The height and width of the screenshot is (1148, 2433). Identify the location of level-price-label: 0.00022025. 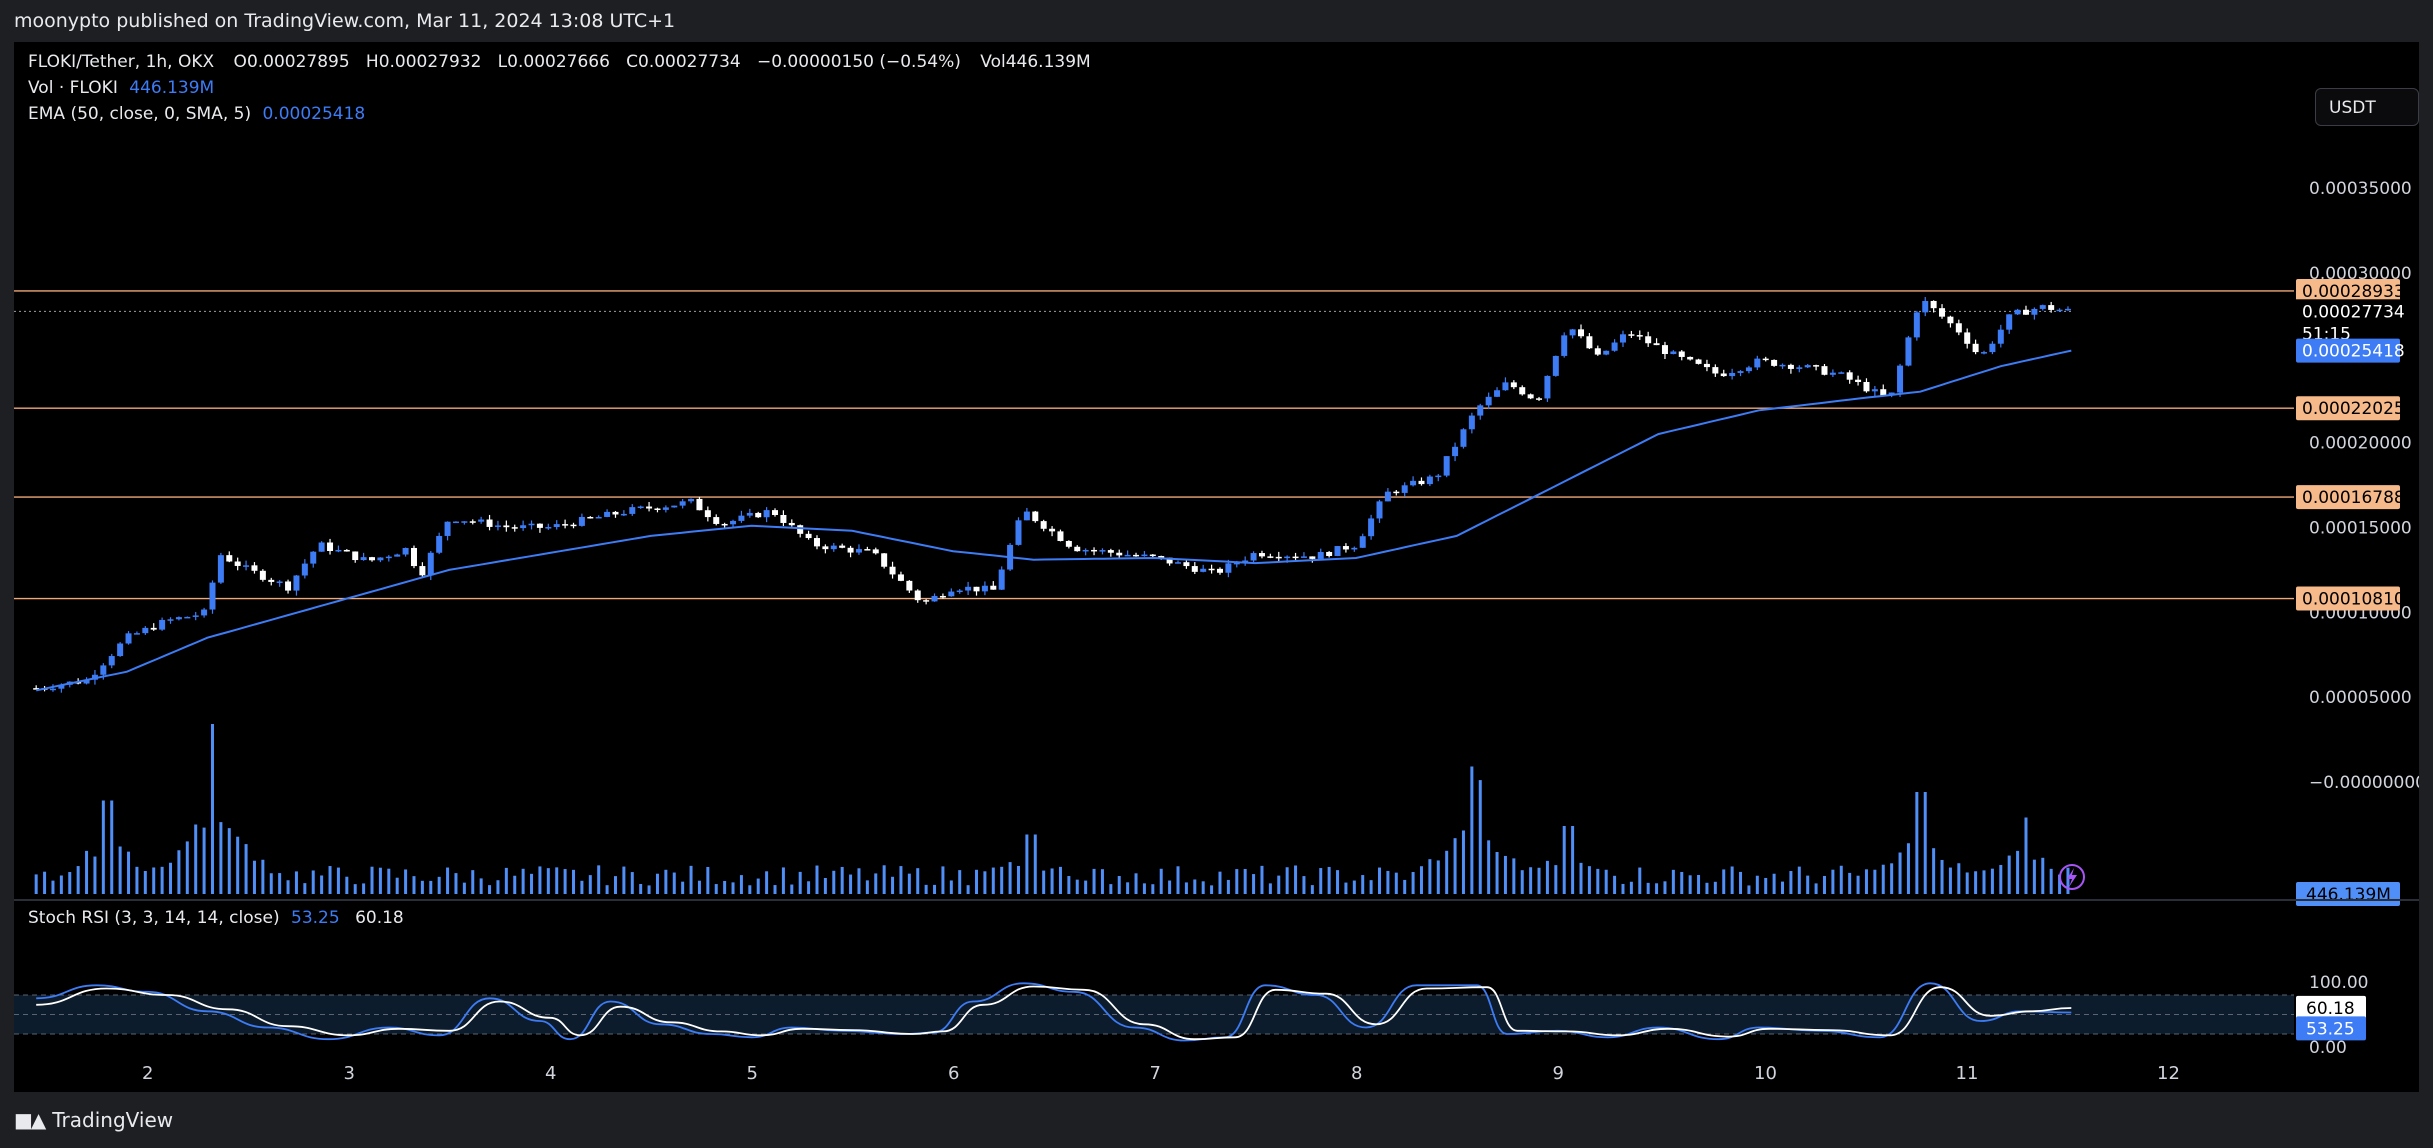
(2353, 409).